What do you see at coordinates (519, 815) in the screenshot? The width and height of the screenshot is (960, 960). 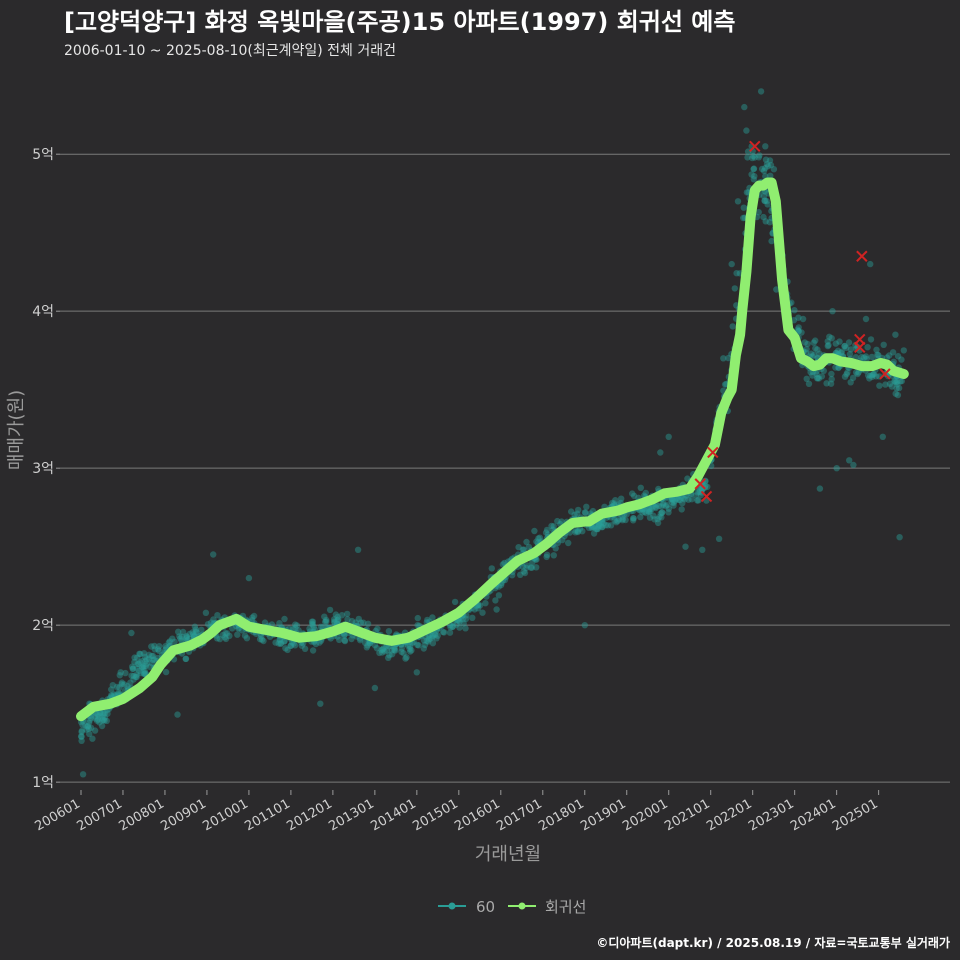 I see `x-tick-label-11: 201701` at bounding box center [519, 815].